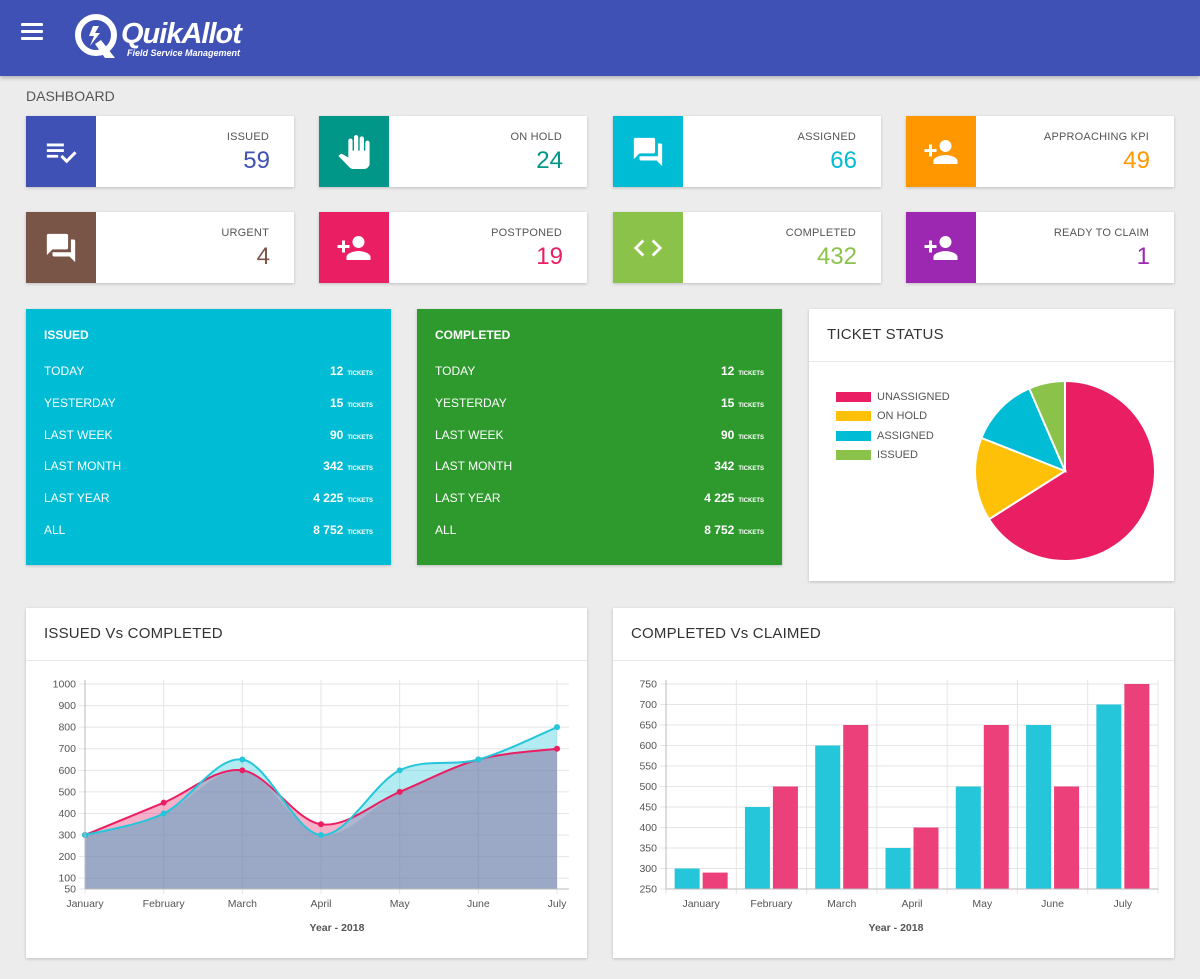  Describe the element at coordinates (1040, 247) in the screenshot. I see `stat-card-ready-to-claim: READY TO CLAIM 1` at that location.